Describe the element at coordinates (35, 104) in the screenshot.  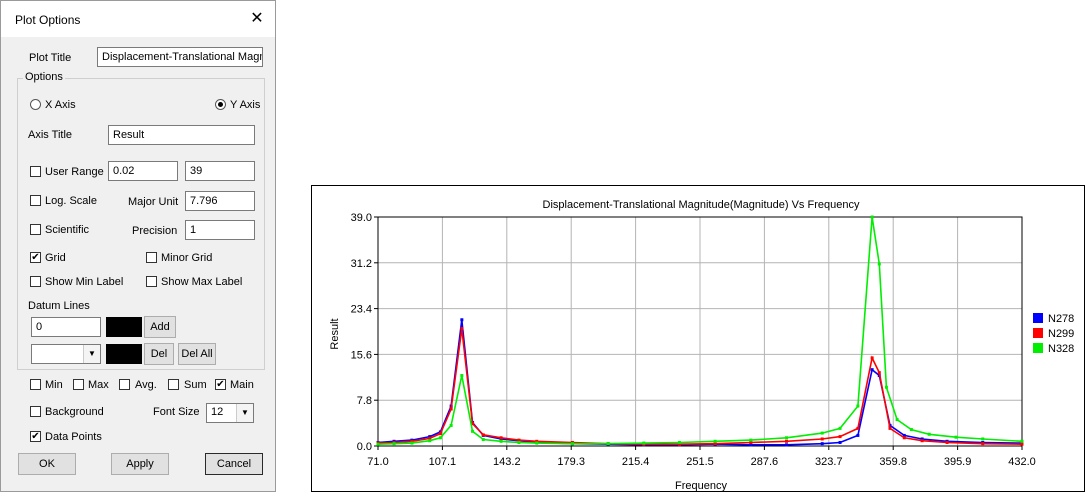
I see `x-axis-radio` at that location.